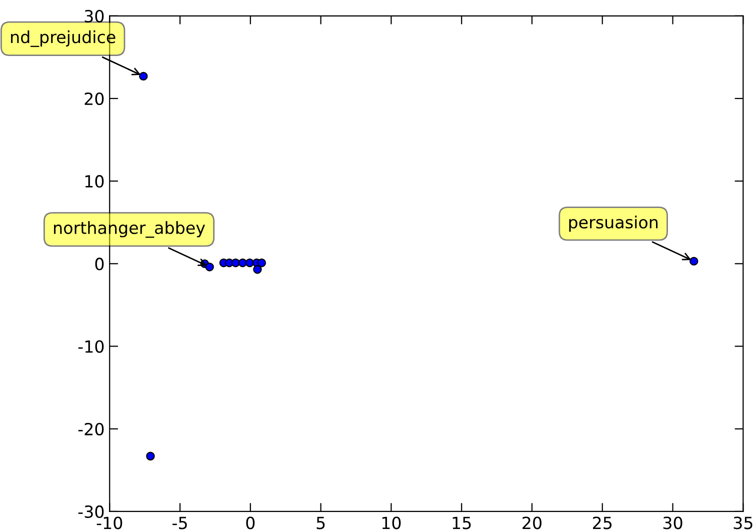 The height and width of the screenshot is (530, 756). What do you see at coordinates (672, 523) in the screenshot?
I see `x-tick-label: 30` at bounding box center [672, 523].